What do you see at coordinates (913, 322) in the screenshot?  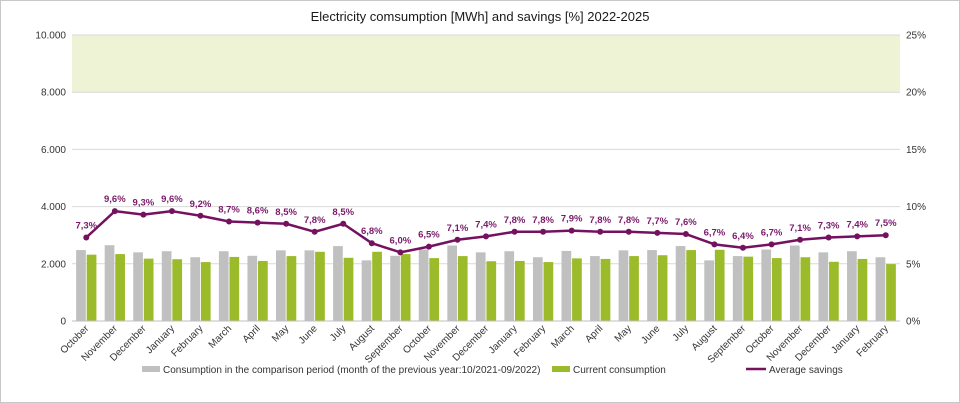 I see `y-right-tick-label: 0%` at bounding box center [913, 322].